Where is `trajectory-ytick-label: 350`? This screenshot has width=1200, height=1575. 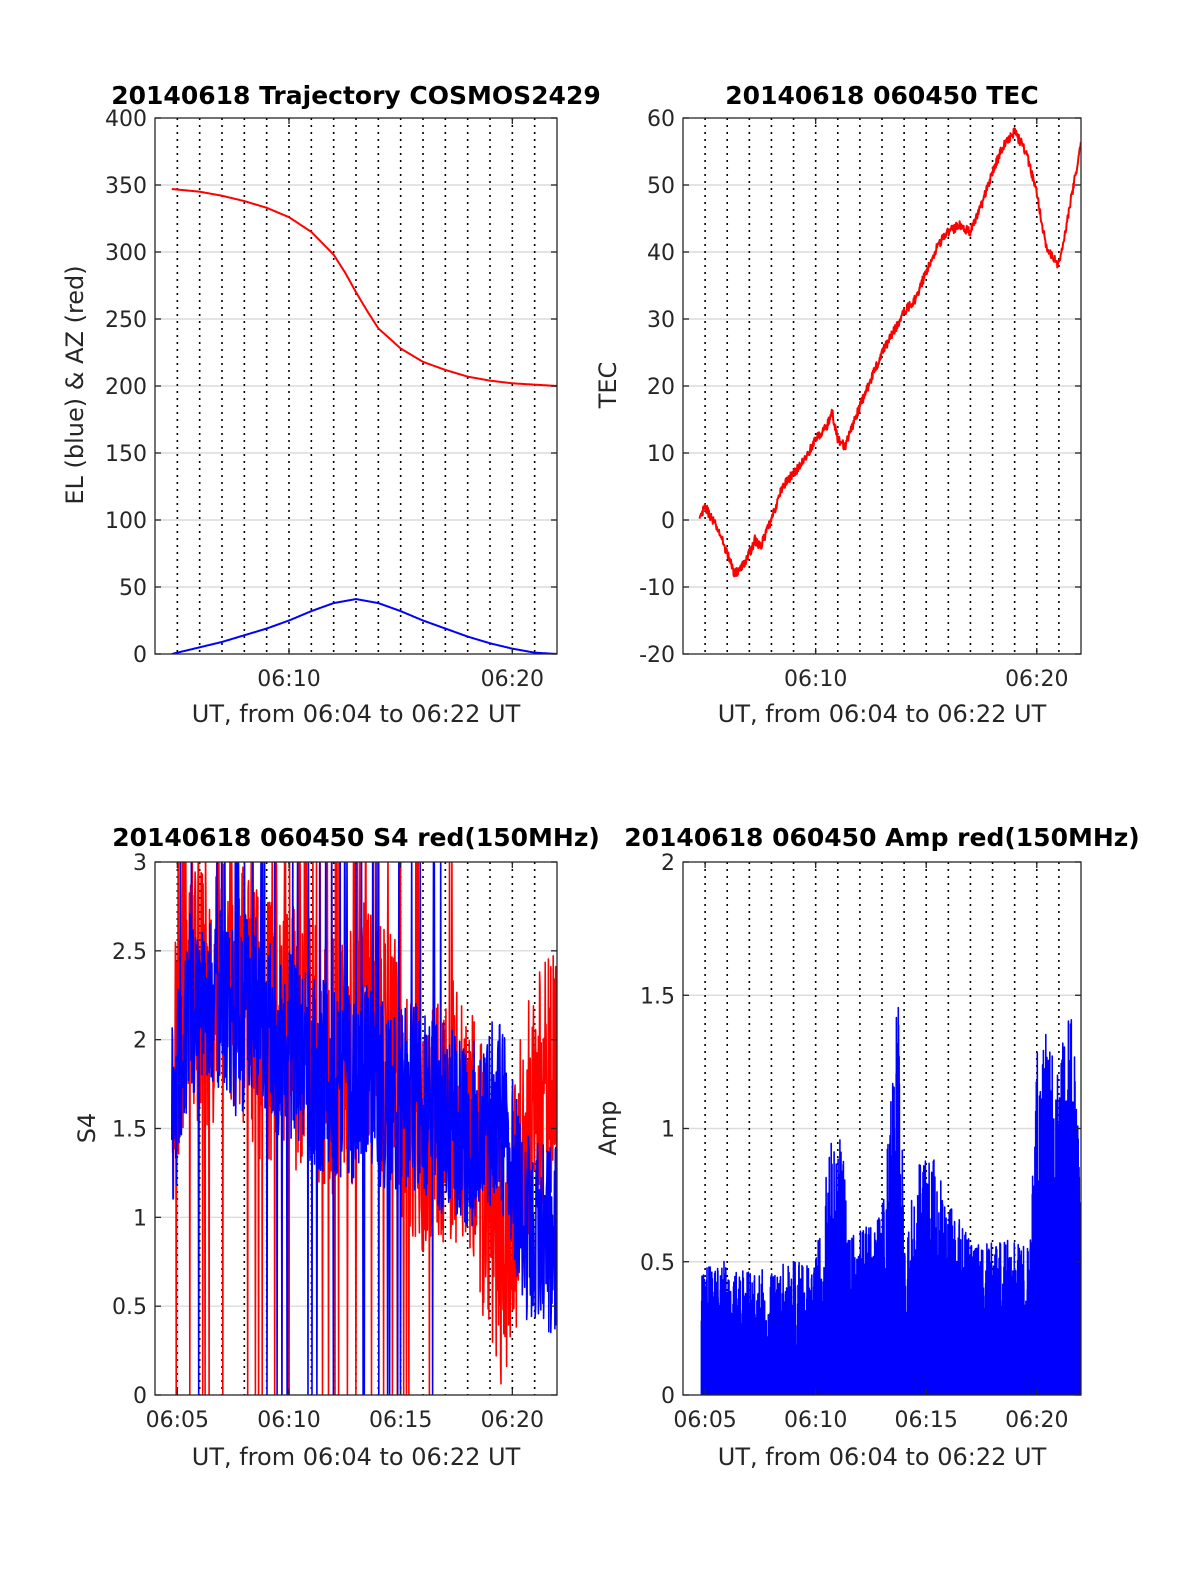 trajectory-ytick-label: 350 is located at coordinates (126, 186).